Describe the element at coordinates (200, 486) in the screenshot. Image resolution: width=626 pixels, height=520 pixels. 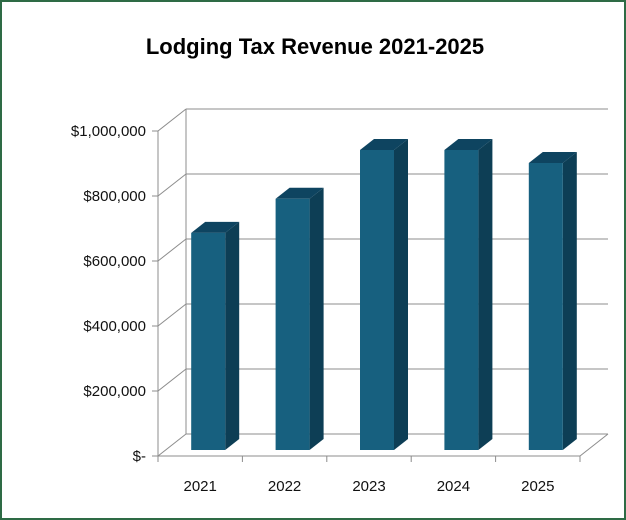
I see `x-tick-label: 2021` at that location.